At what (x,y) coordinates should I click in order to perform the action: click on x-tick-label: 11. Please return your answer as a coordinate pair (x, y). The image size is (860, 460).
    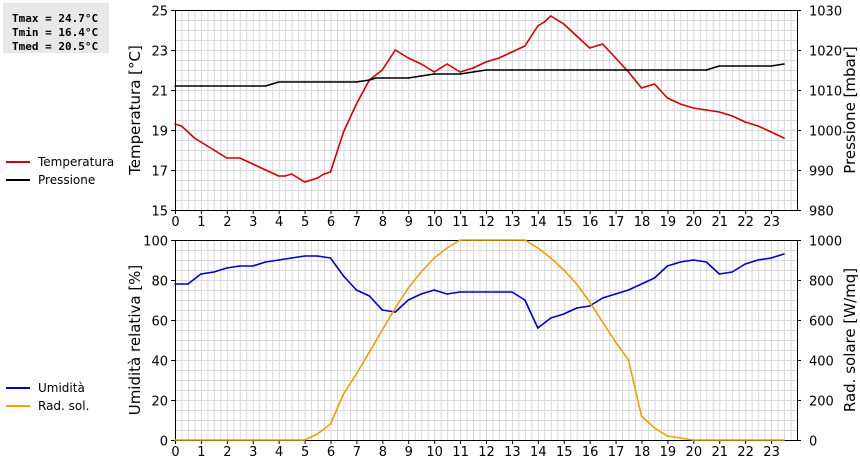
    Looking at the image, I should click on (460, 222).